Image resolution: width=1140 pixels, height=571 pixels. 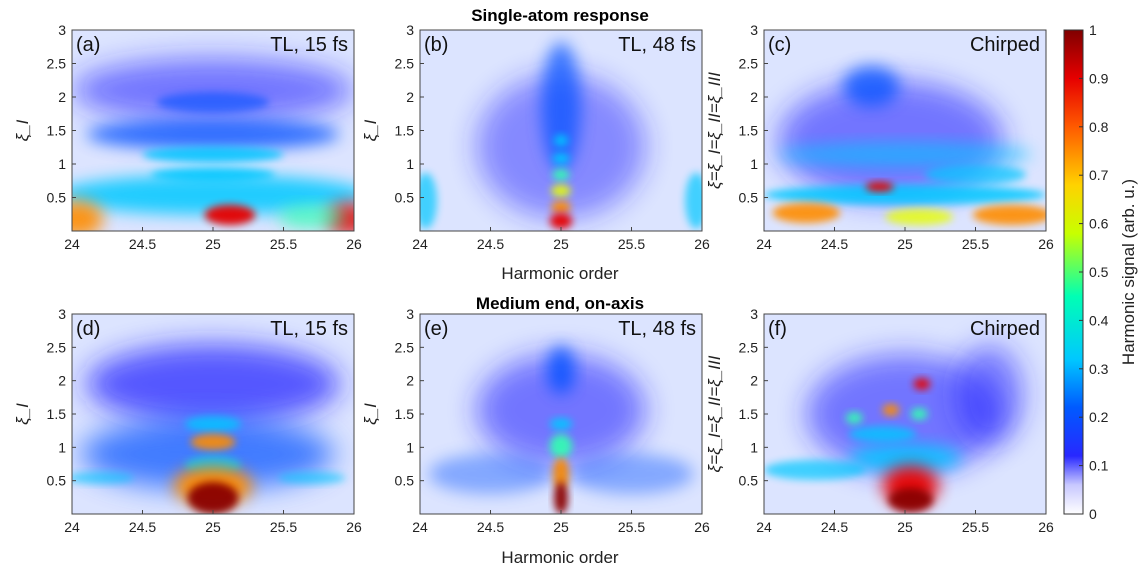 What do you see at coordinates (657, 45) in the screenshot?
I see `panel-title-b: TL, 48 fs` at bounding box center [657, 45].